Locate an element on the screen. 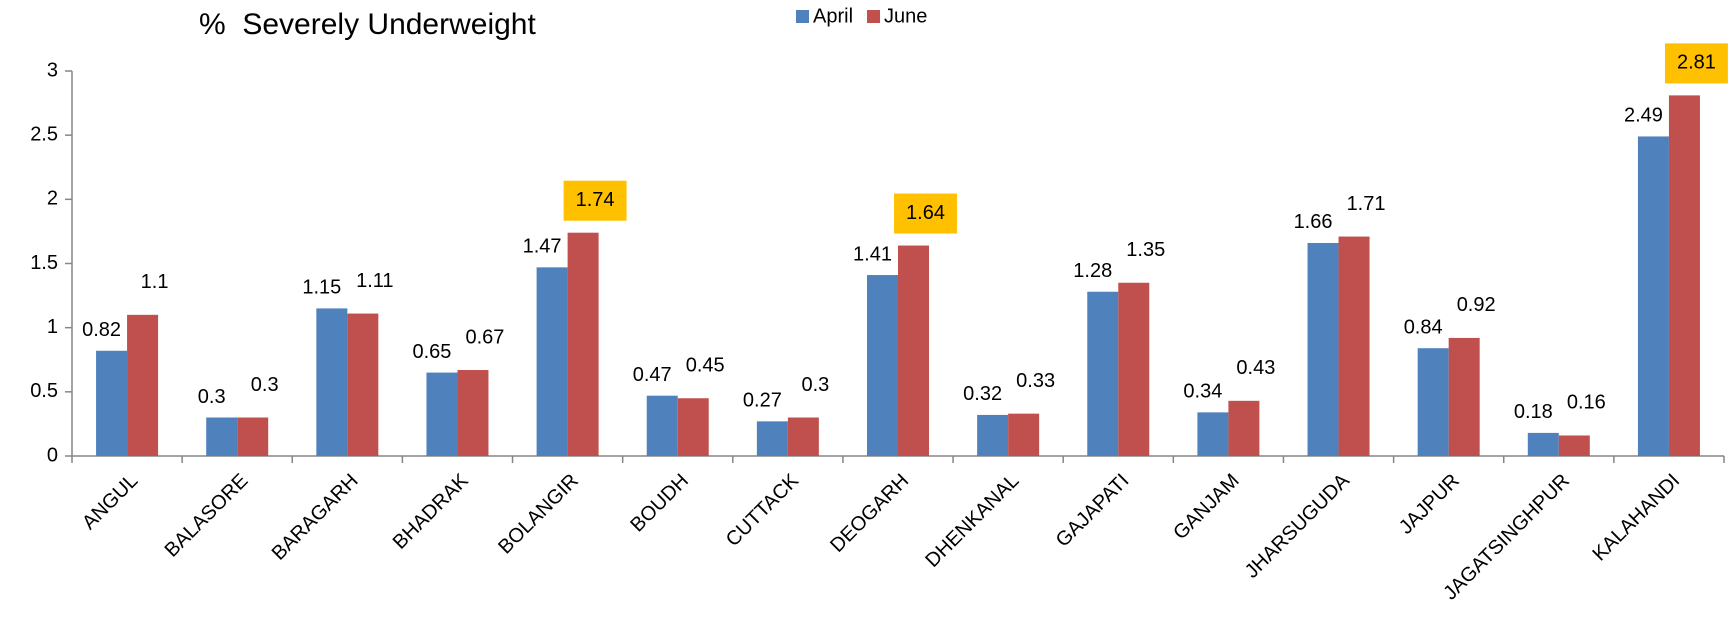 This screenshot has width=1733, height=624. data-label: 1.28 is located at coordinates (1092, 271).